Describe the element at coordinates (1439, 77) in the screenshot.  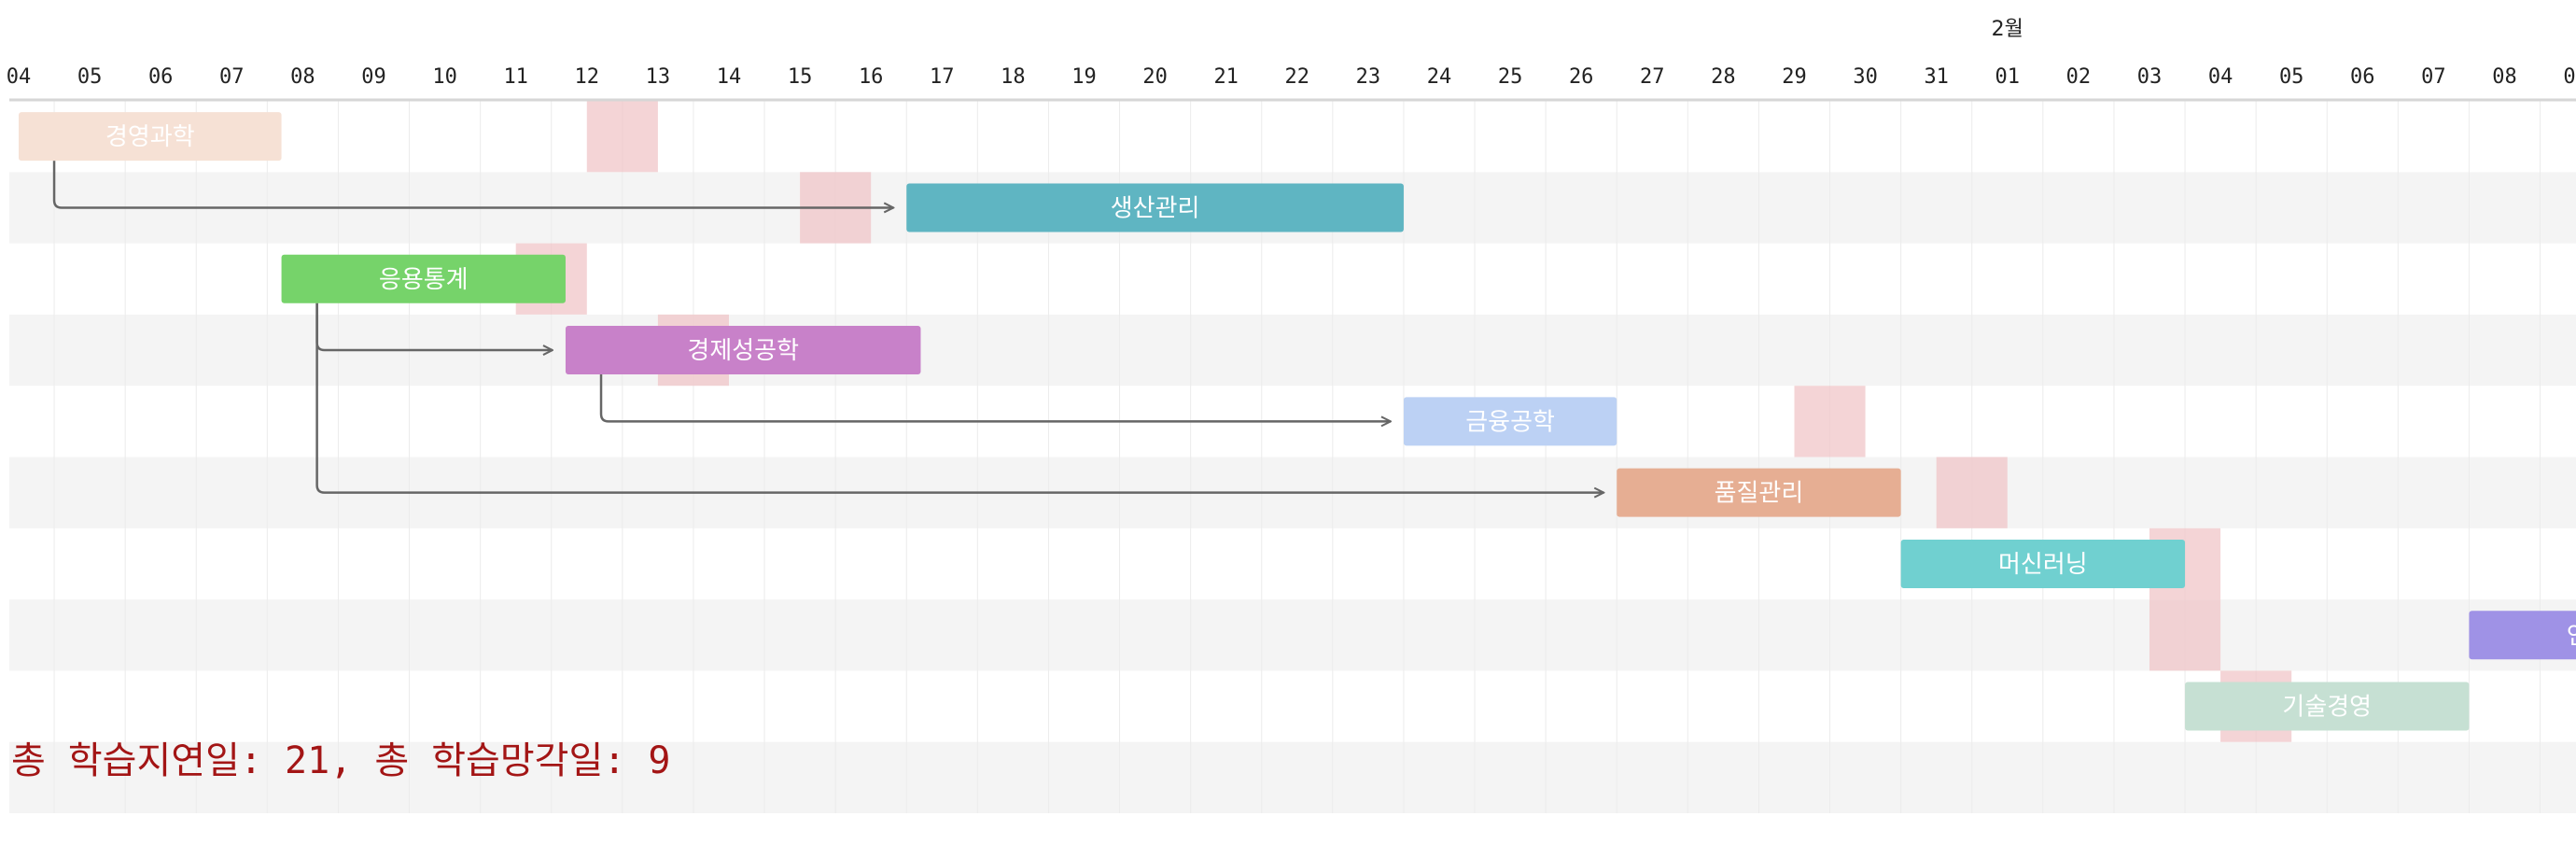
I see `day-tick-label: 24` at that location.